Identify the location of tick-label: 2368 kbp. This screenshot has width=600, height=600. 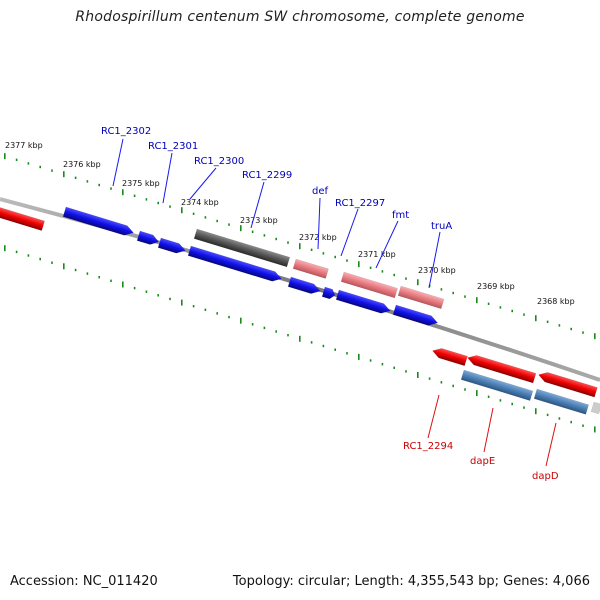
(556, 301).